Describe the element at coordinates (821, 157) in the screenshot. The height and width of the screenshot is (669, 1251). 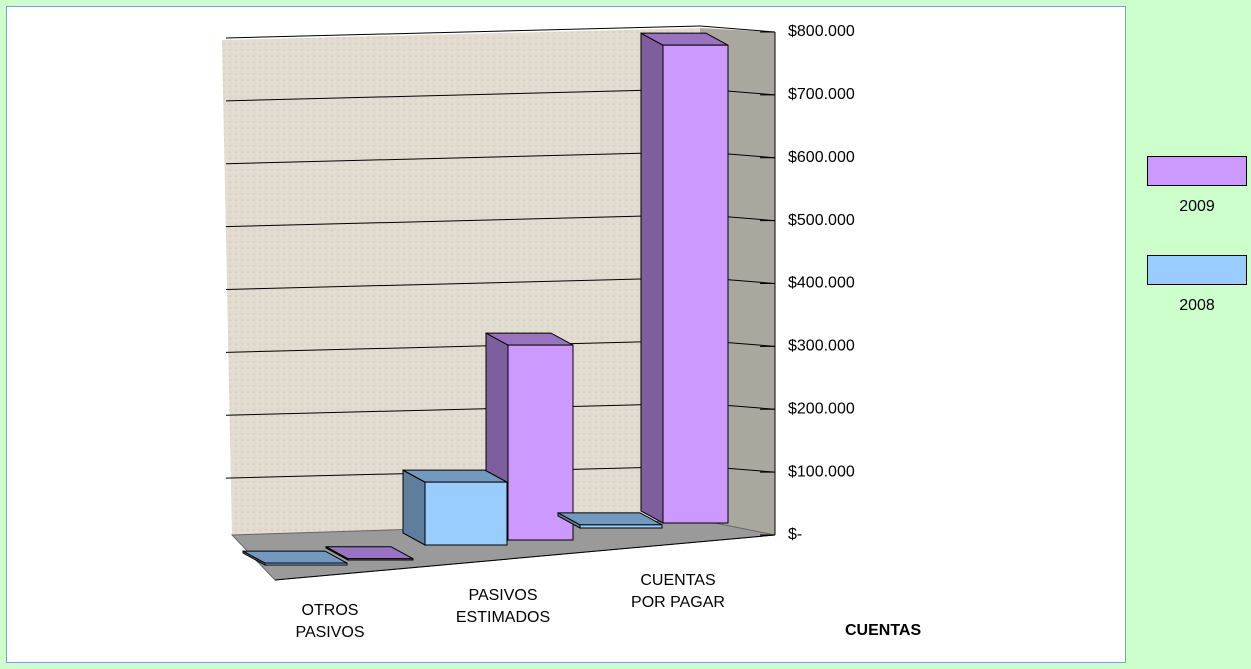
I see `y-tick-label: $600.000` at that location.